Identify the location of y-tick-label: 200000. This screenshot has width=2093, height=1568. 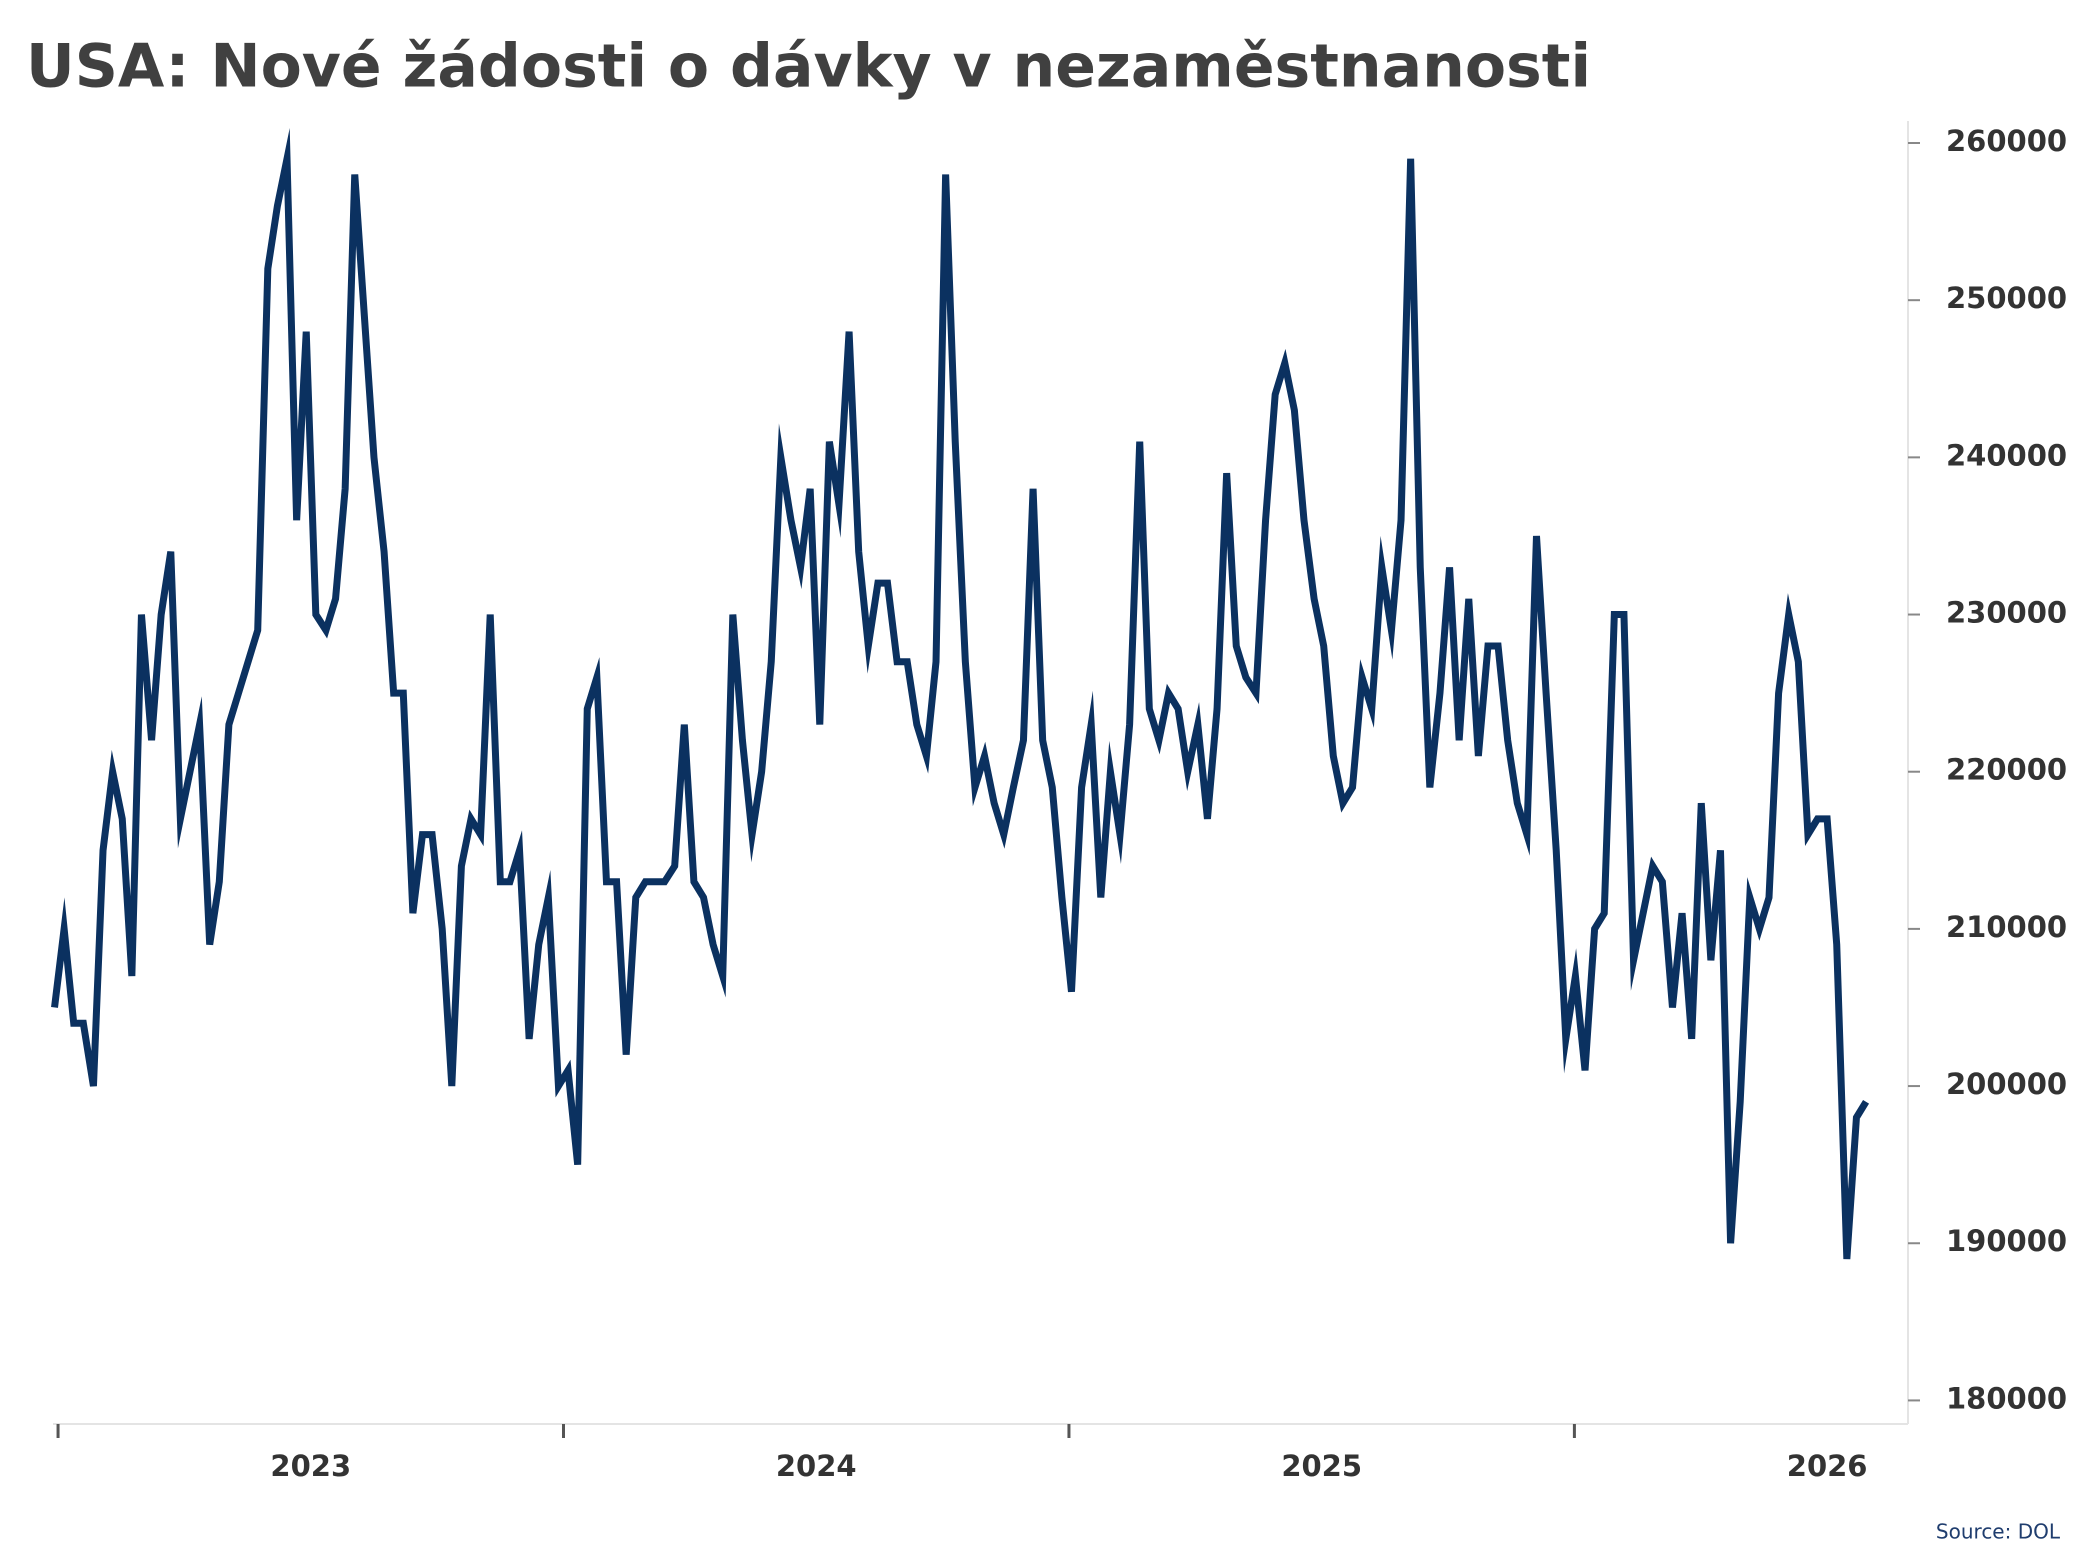
(2006, 1084).